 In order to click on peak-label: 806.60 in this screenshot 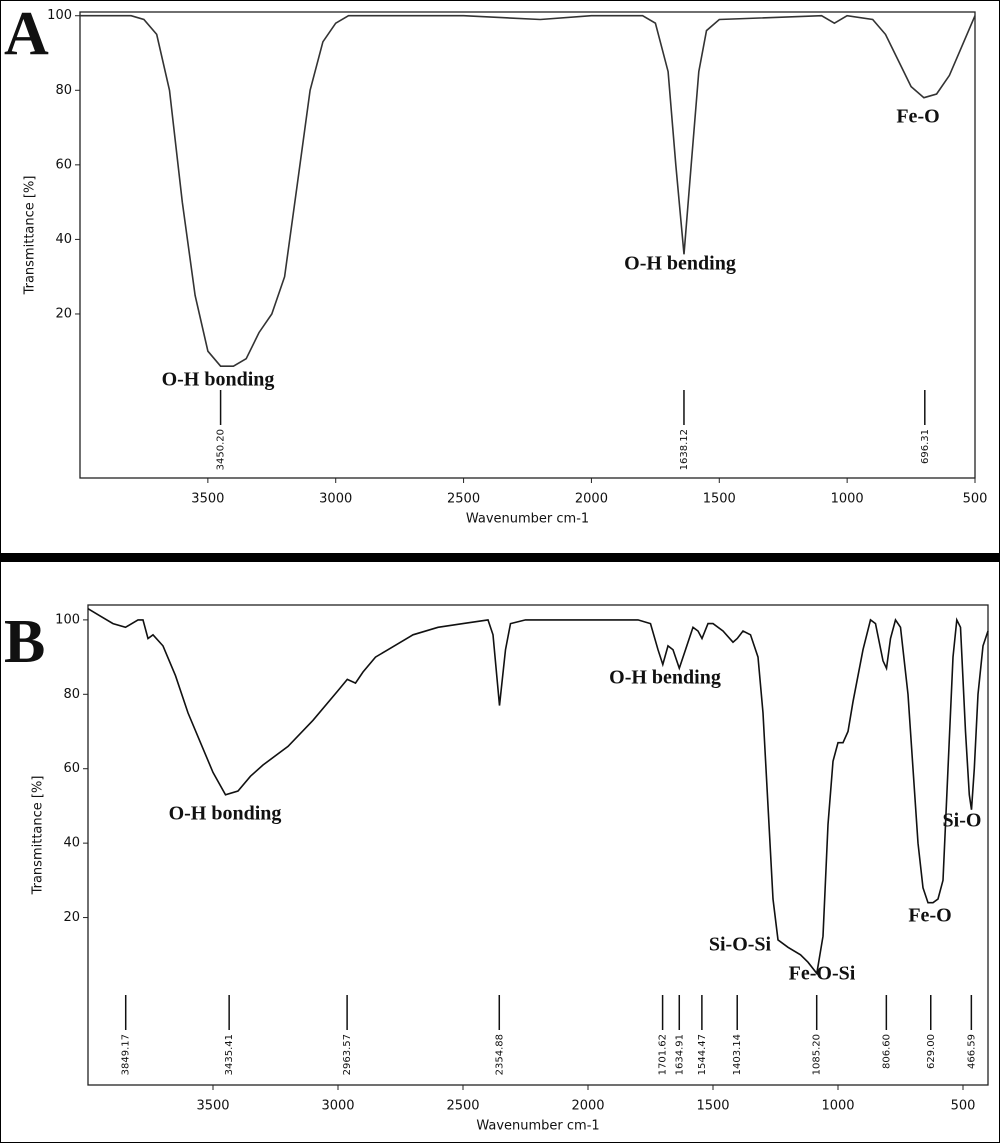, I will do `click(886, 1051)`.